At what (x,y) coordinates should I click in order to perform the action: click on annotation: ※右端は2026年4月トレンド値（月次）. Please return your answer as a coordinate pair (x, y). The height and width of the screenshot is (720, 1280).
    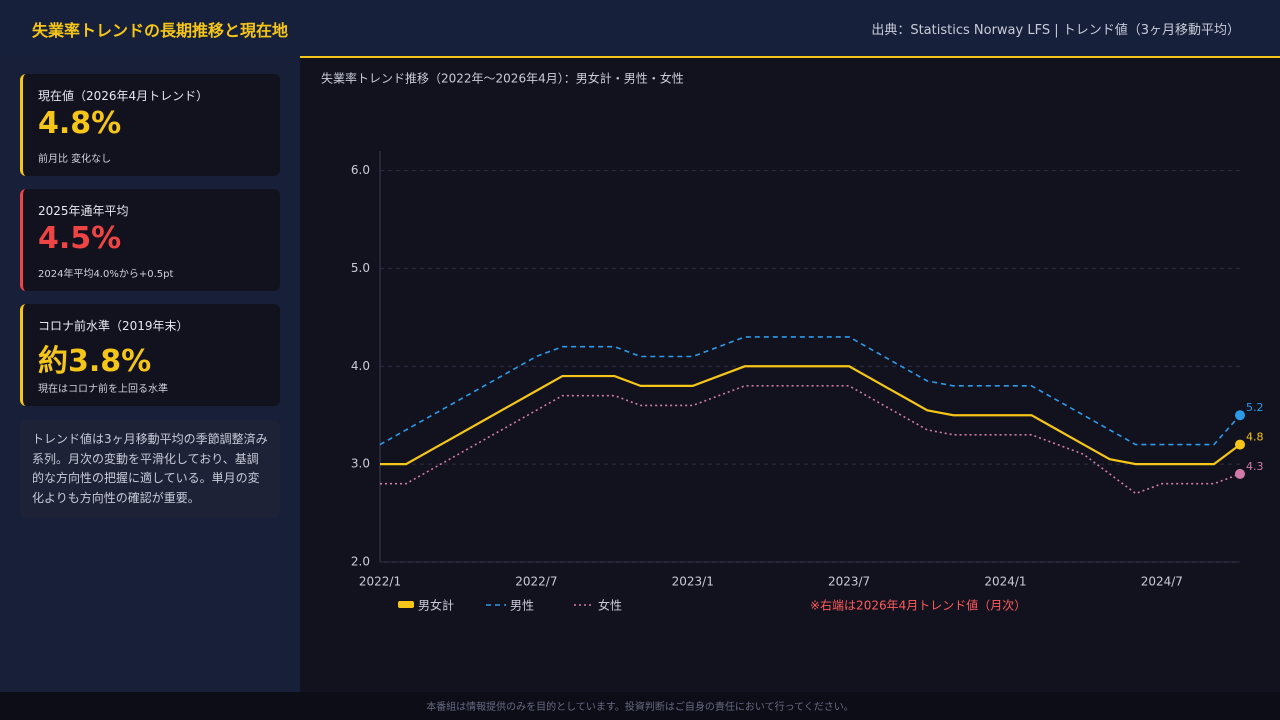
    Looking at the image, I should click on (918, 605).